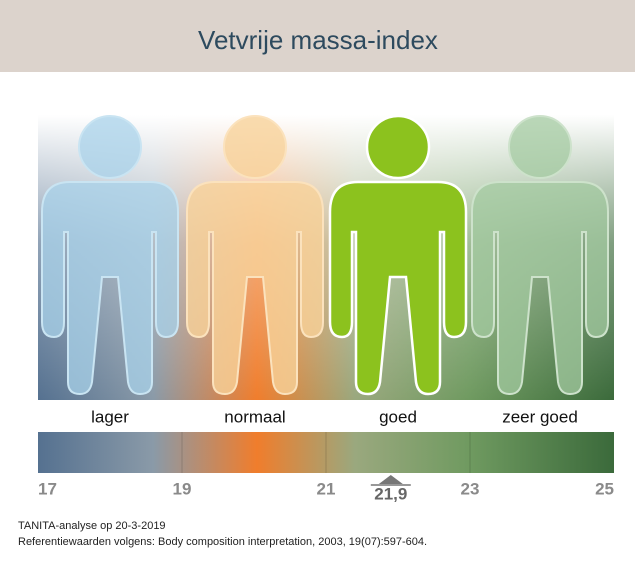 The image size is (635, 562). Describe the element at coordinates (390, 479) in the screenshot. I see `marker` at that location.